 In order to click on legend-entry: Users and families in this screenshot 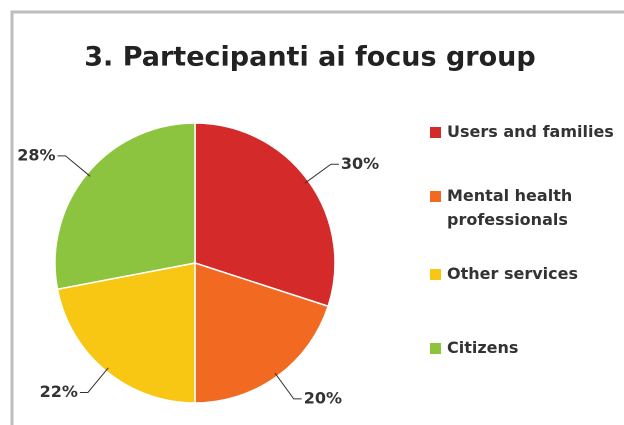, I will do `click(525, 132)`.